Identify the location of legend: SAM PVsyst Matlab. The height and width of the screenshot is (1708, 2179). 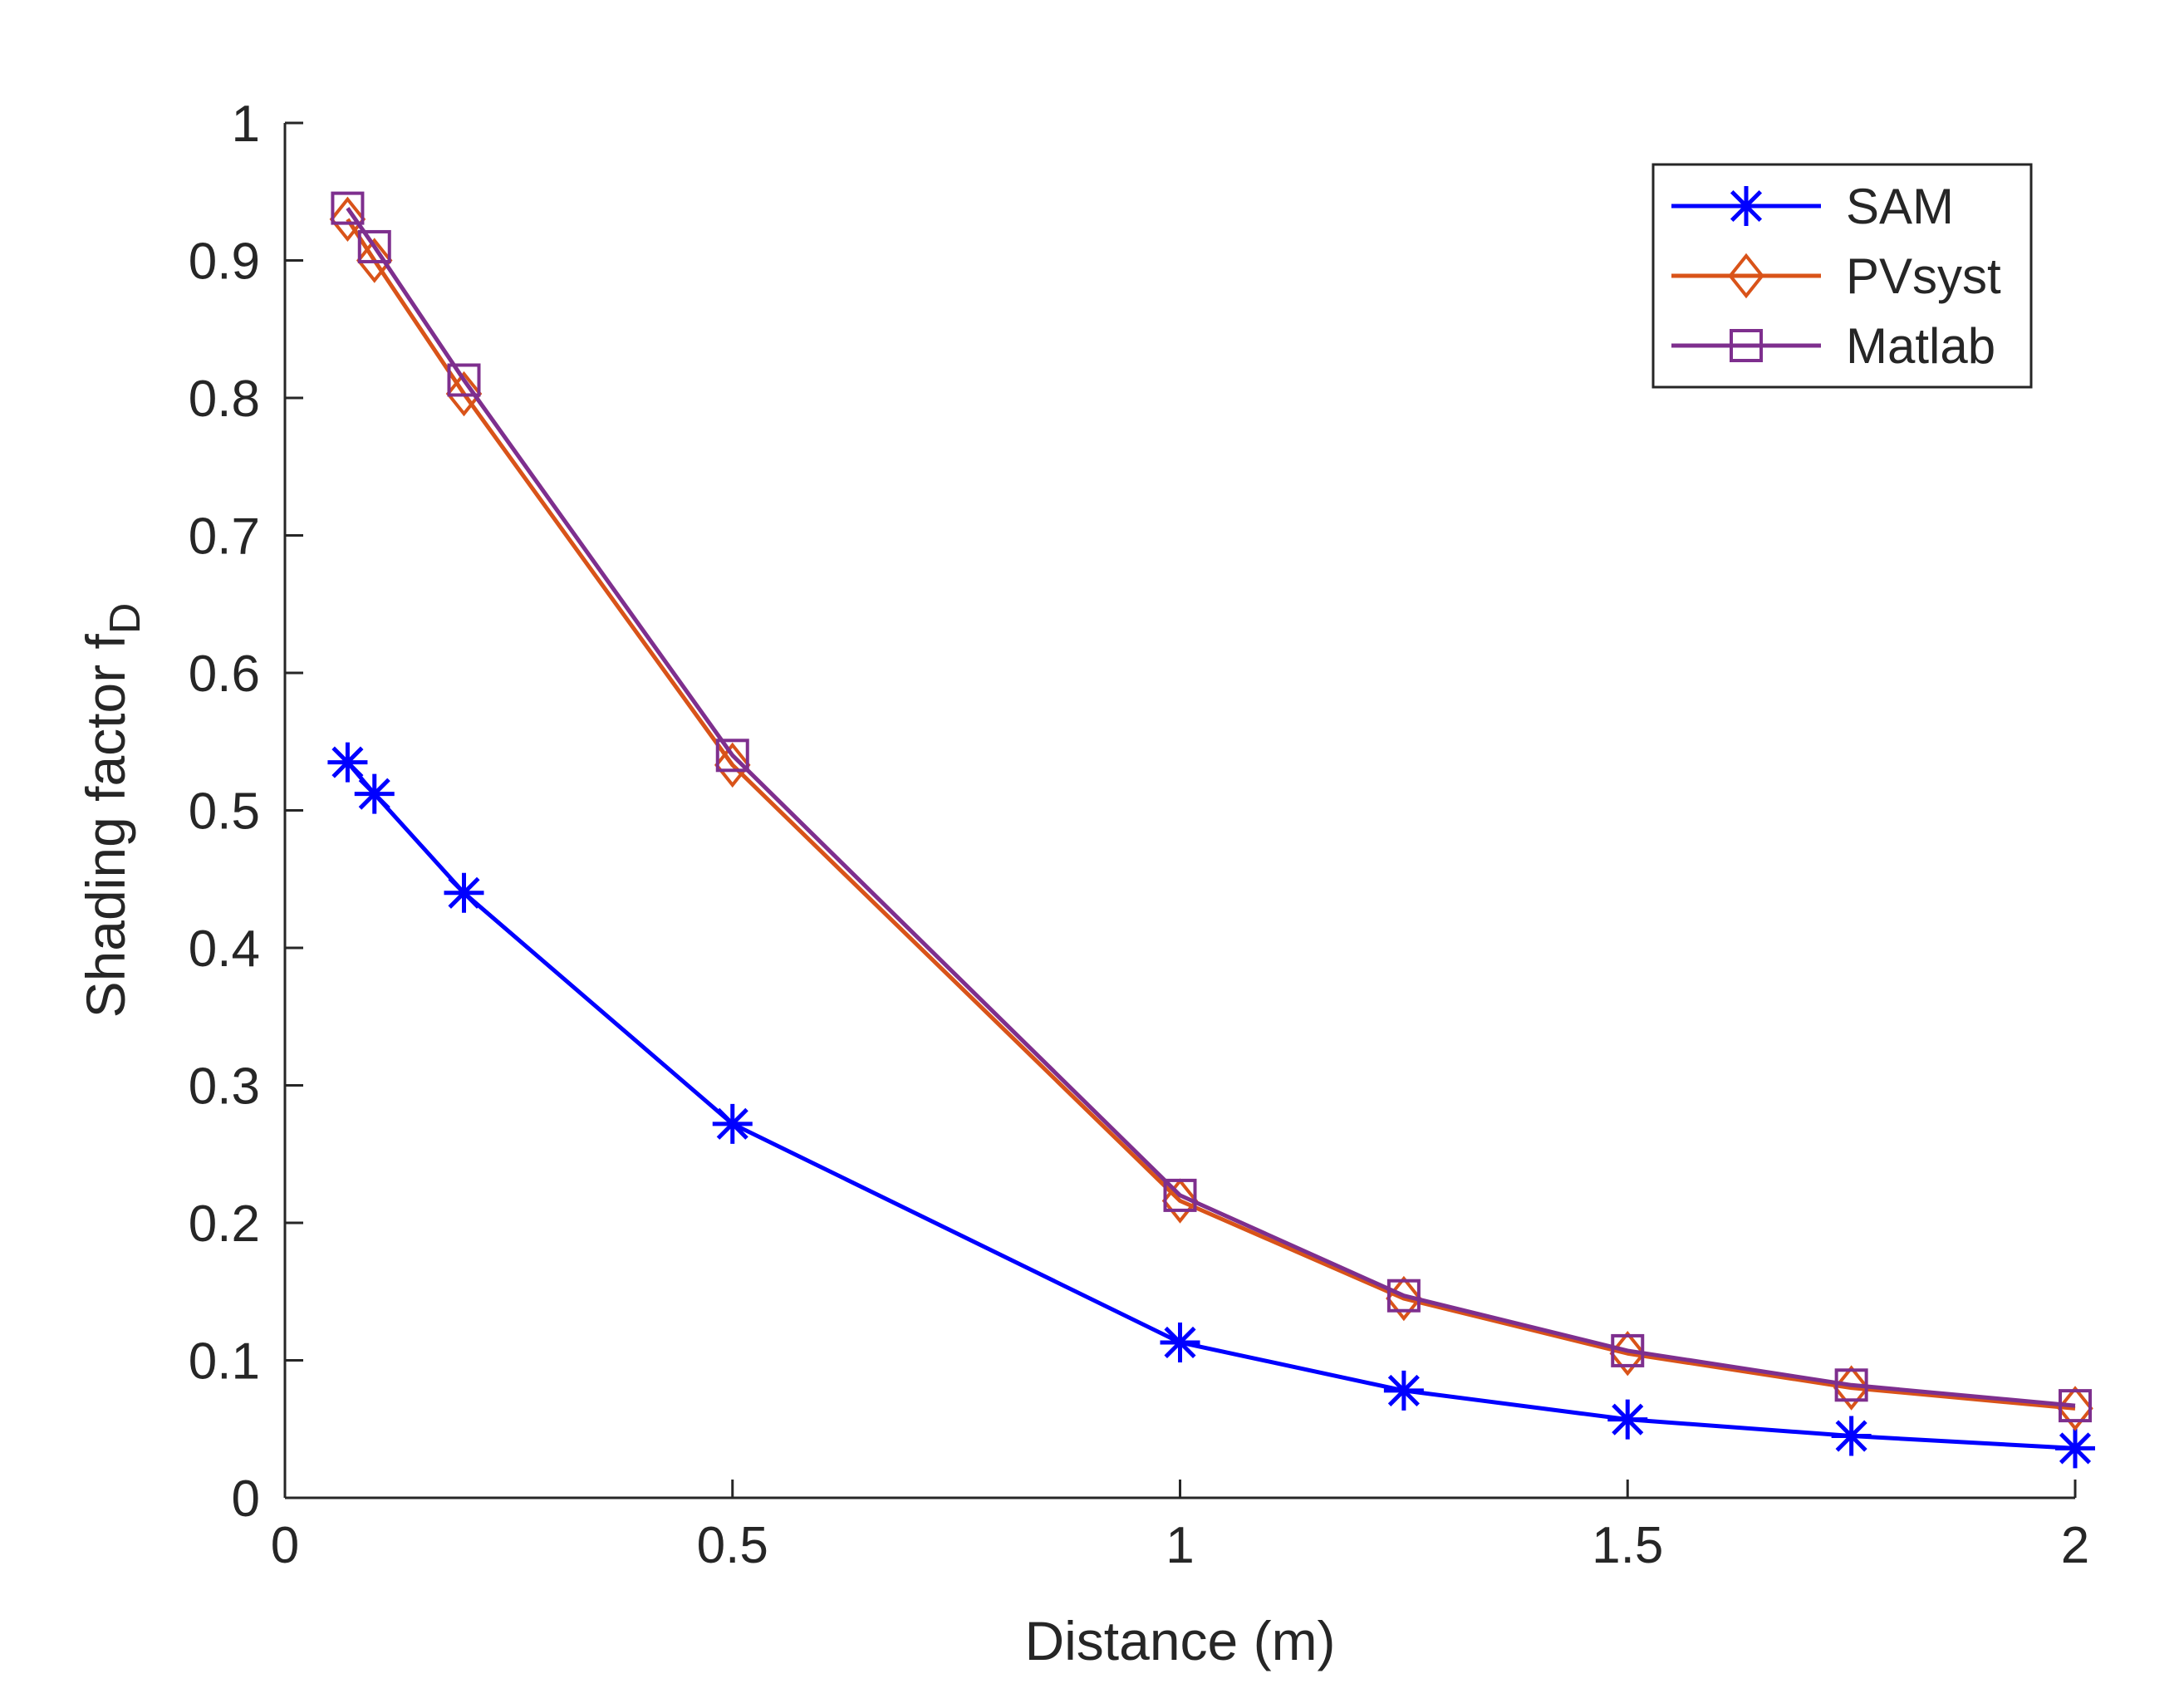
(1842, 276).